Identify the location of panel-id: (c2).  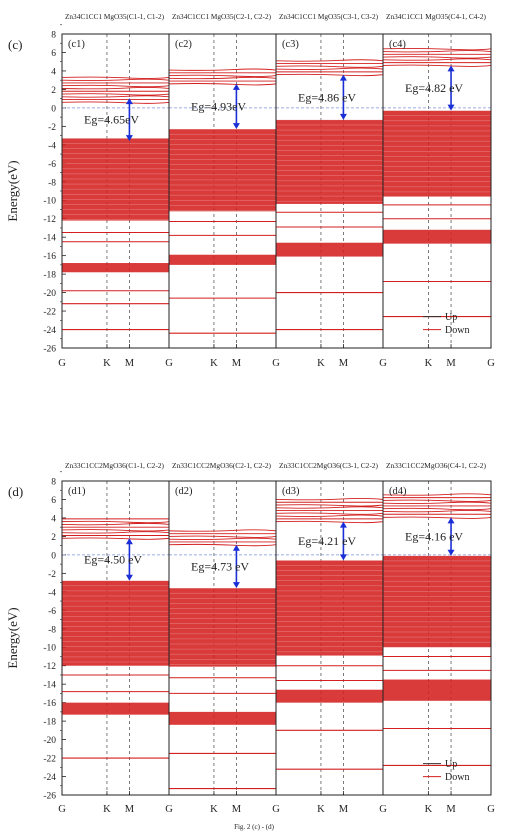
(183, 44).